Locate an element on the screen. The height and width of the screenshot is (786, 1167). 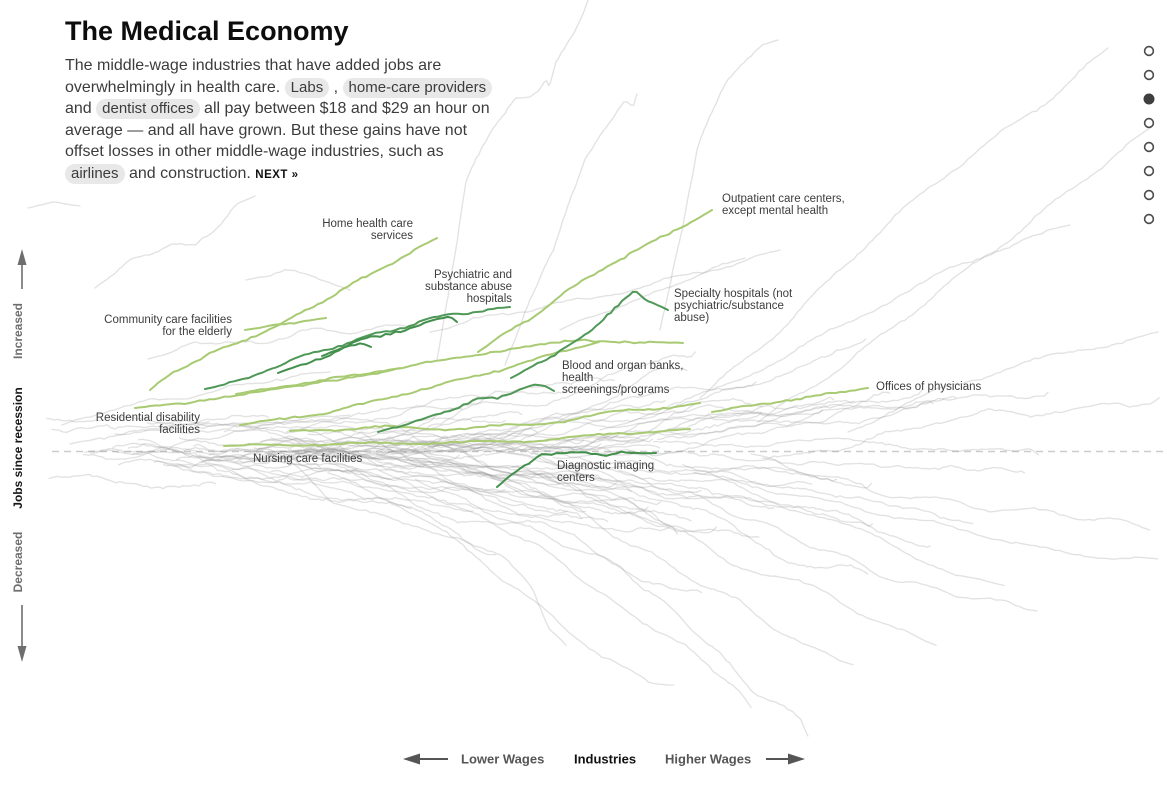
svg-text: Home health care is located at coordinates (367, 224).